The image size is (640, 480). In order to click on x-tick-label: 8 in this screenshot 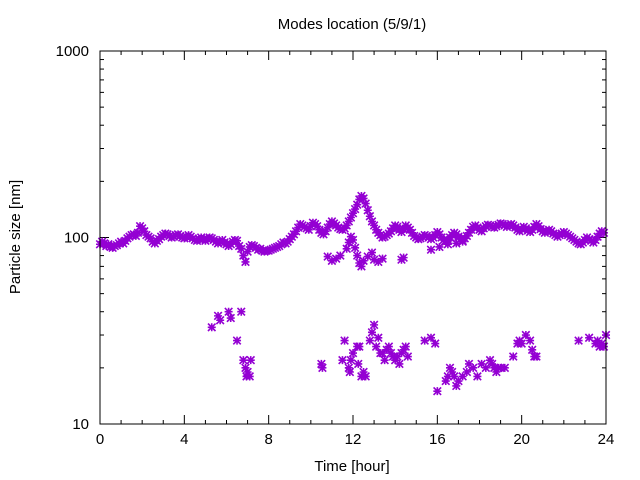, I will do `click(268, 439)`.